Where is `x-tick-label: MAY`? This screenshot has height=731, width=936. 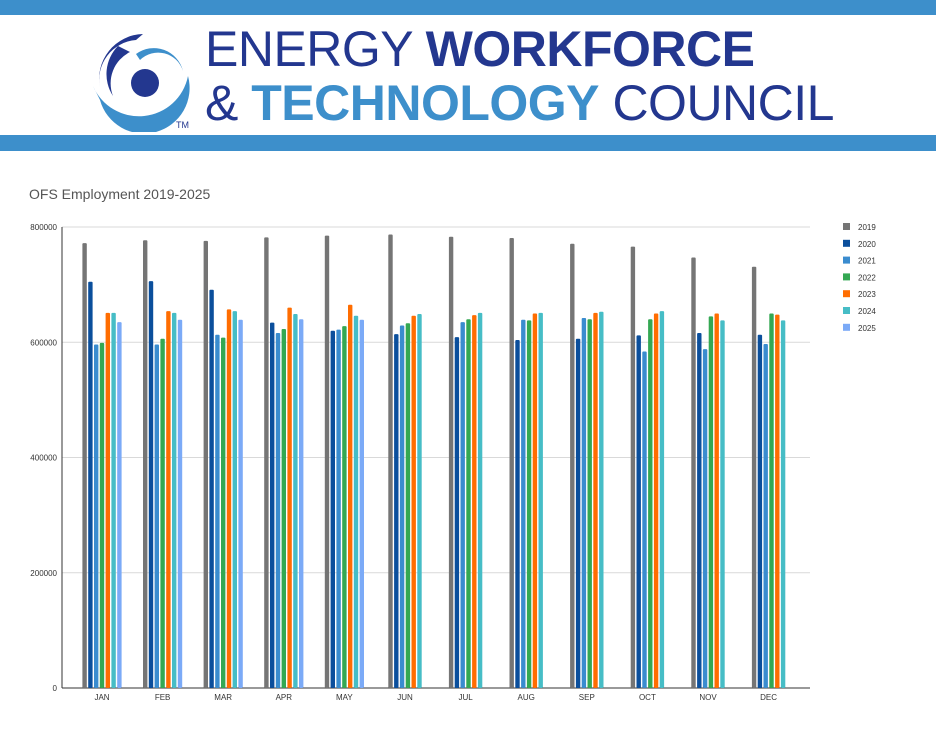 x-tick-label: MAY is located at coordinates (344, 697).